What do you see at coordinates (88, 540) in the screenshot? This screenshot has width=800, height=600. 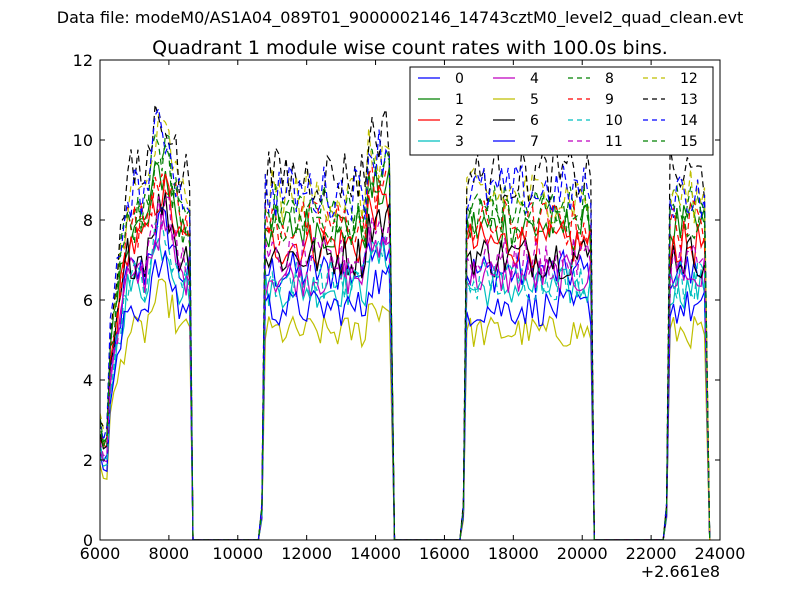 I see `y-tick-label: 0` at bounding box center [88, 540].